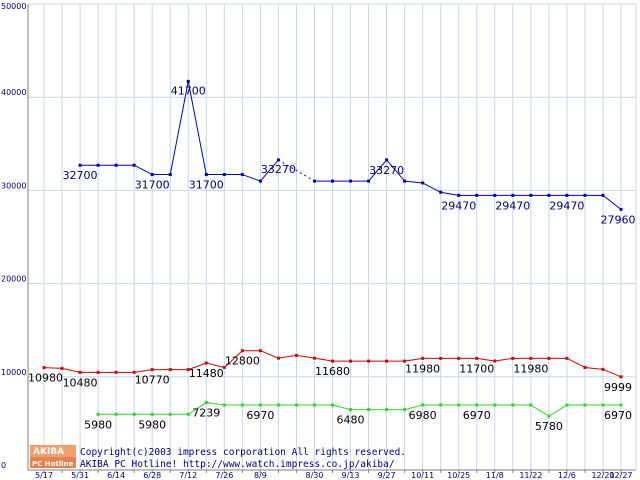  I want to click on data-label: 41700, so click(188, 90).